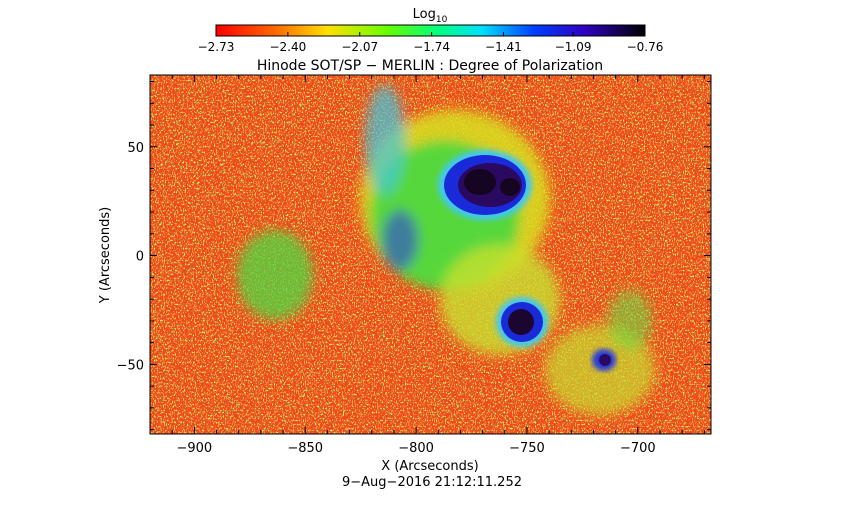  What do you see at coordinates (527, 448) in the screenshot?
I see `x-tick-label: −750` at bounding box center [527, 448].